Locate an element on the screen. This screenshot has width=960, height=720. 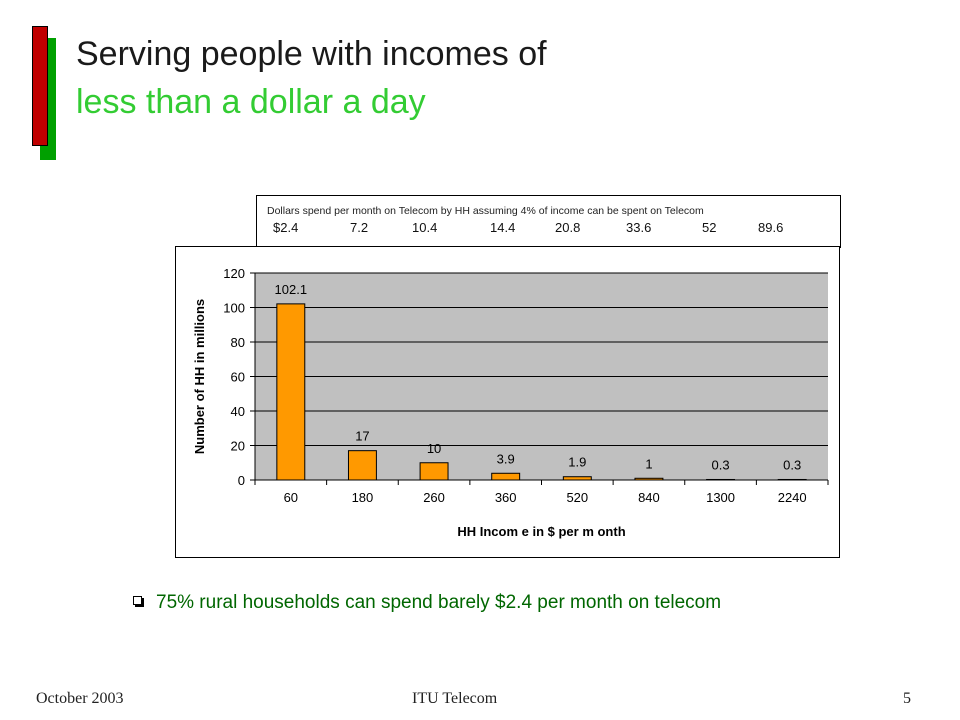
footer-org: ITU Telecom is located at coordinates (455, 698).